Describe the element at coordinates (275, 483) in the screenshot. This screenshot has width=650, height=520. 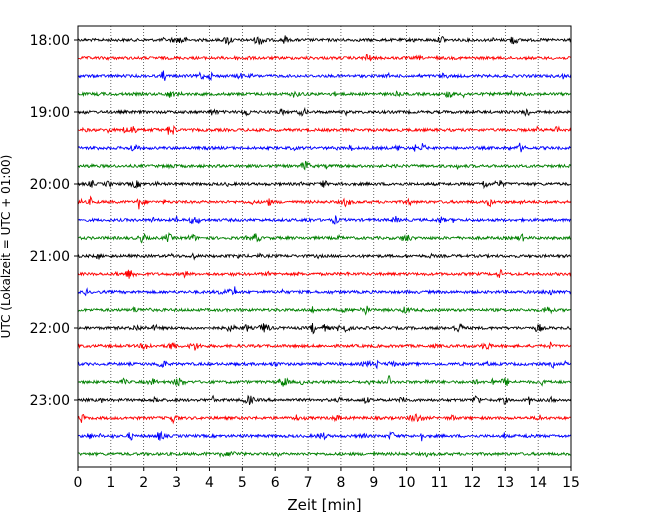
I see `x-tick-label: 6` at that location.